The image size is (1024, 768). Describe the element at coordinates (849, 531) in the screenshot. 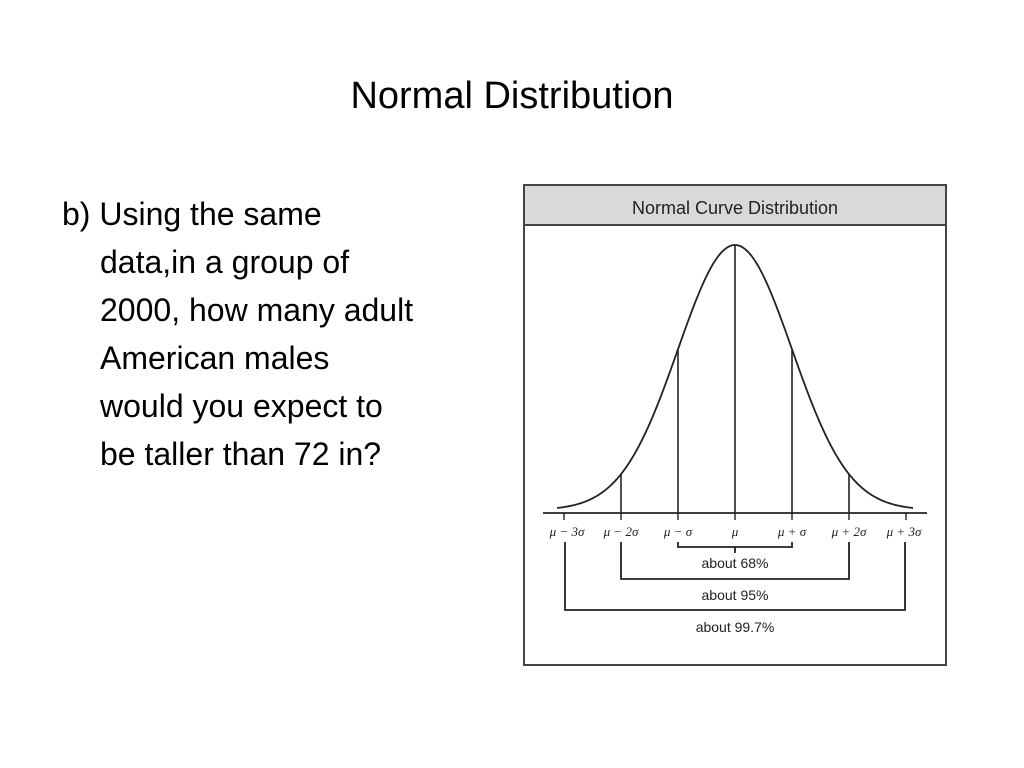

I see `axis-label-mu-plus-2sigma: μ + 2σ` at that location.